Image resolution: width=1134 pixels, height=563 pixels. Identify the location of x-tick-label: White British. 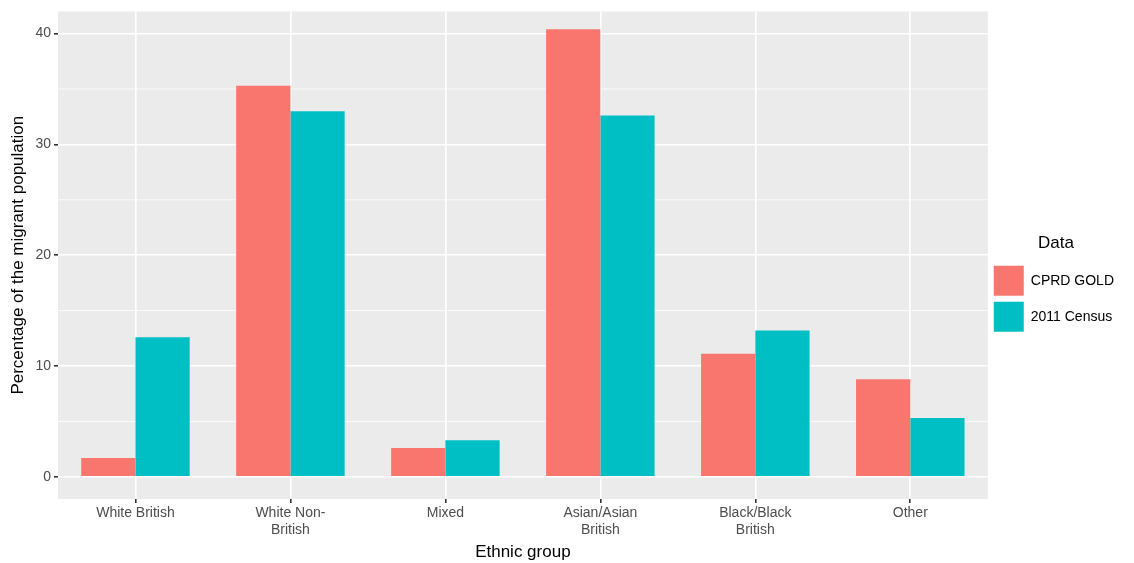
(135, 512).